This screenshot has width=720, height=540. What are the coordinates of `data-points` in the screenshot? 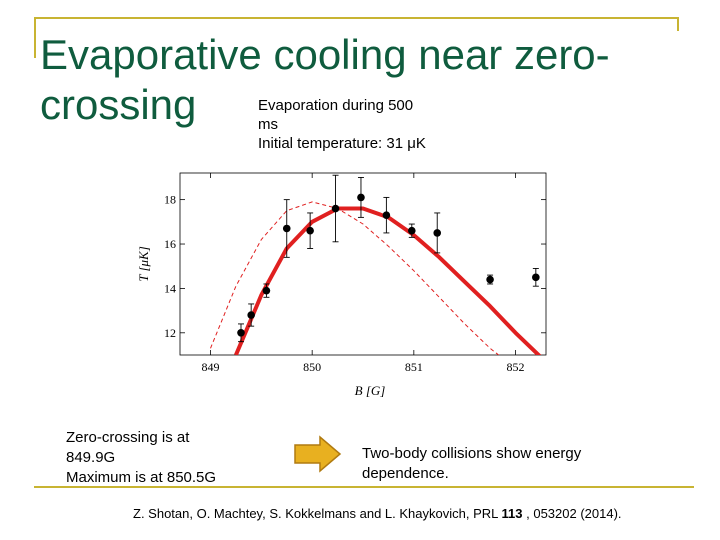 It's located at (388, 258).